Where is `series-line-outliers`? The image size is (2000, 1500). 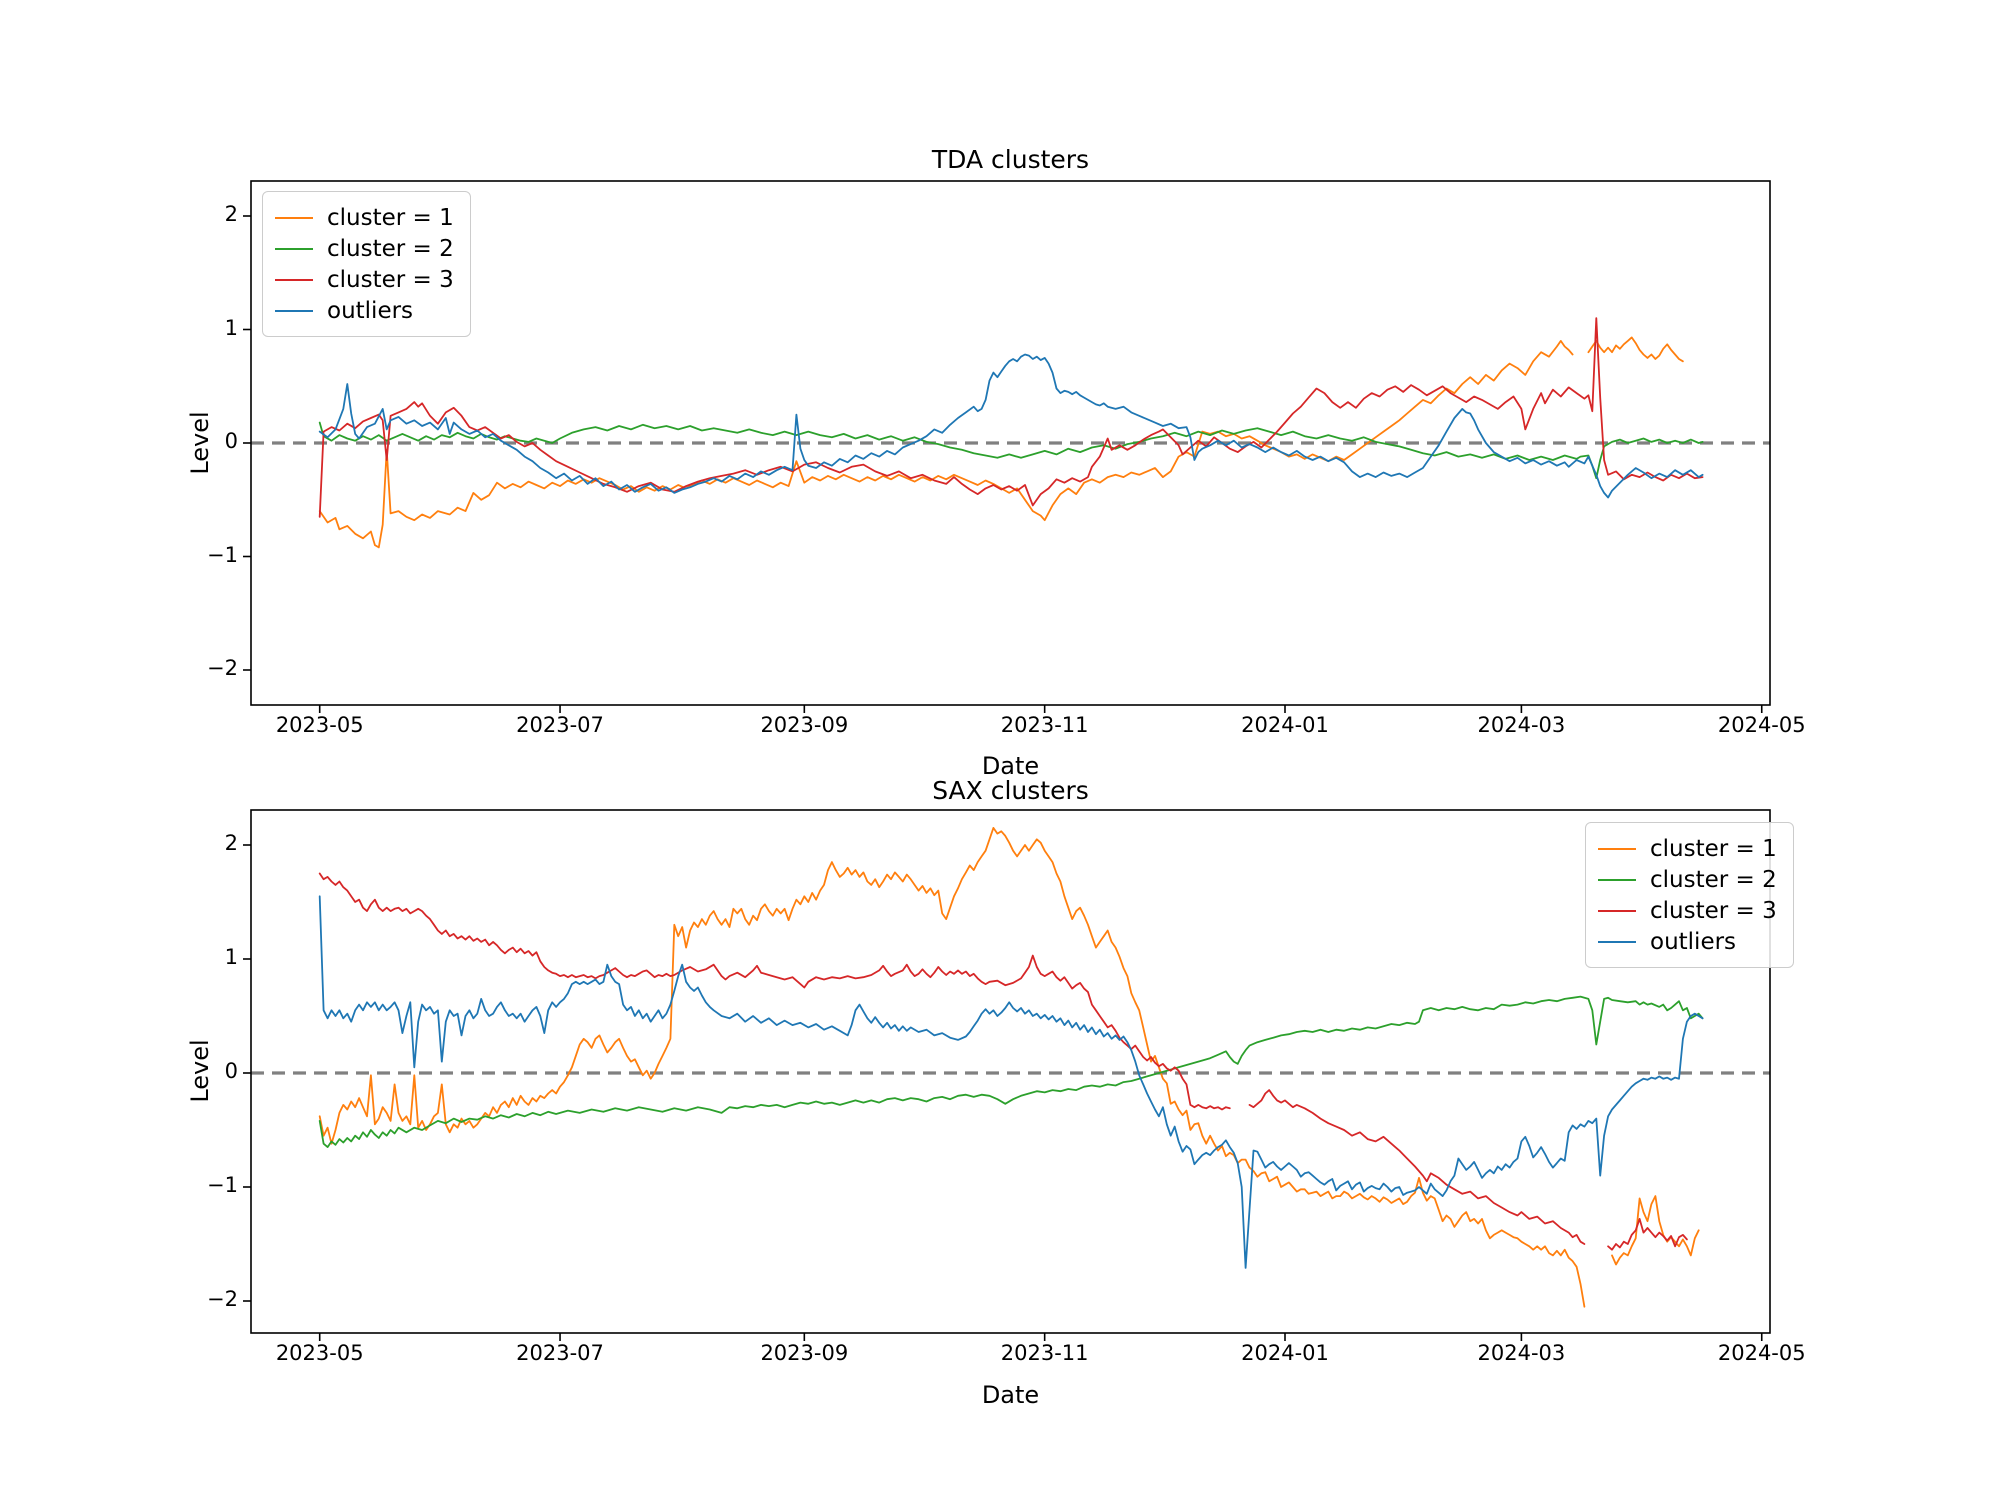
series-line-outliers is located at coordinates (1011, 426).